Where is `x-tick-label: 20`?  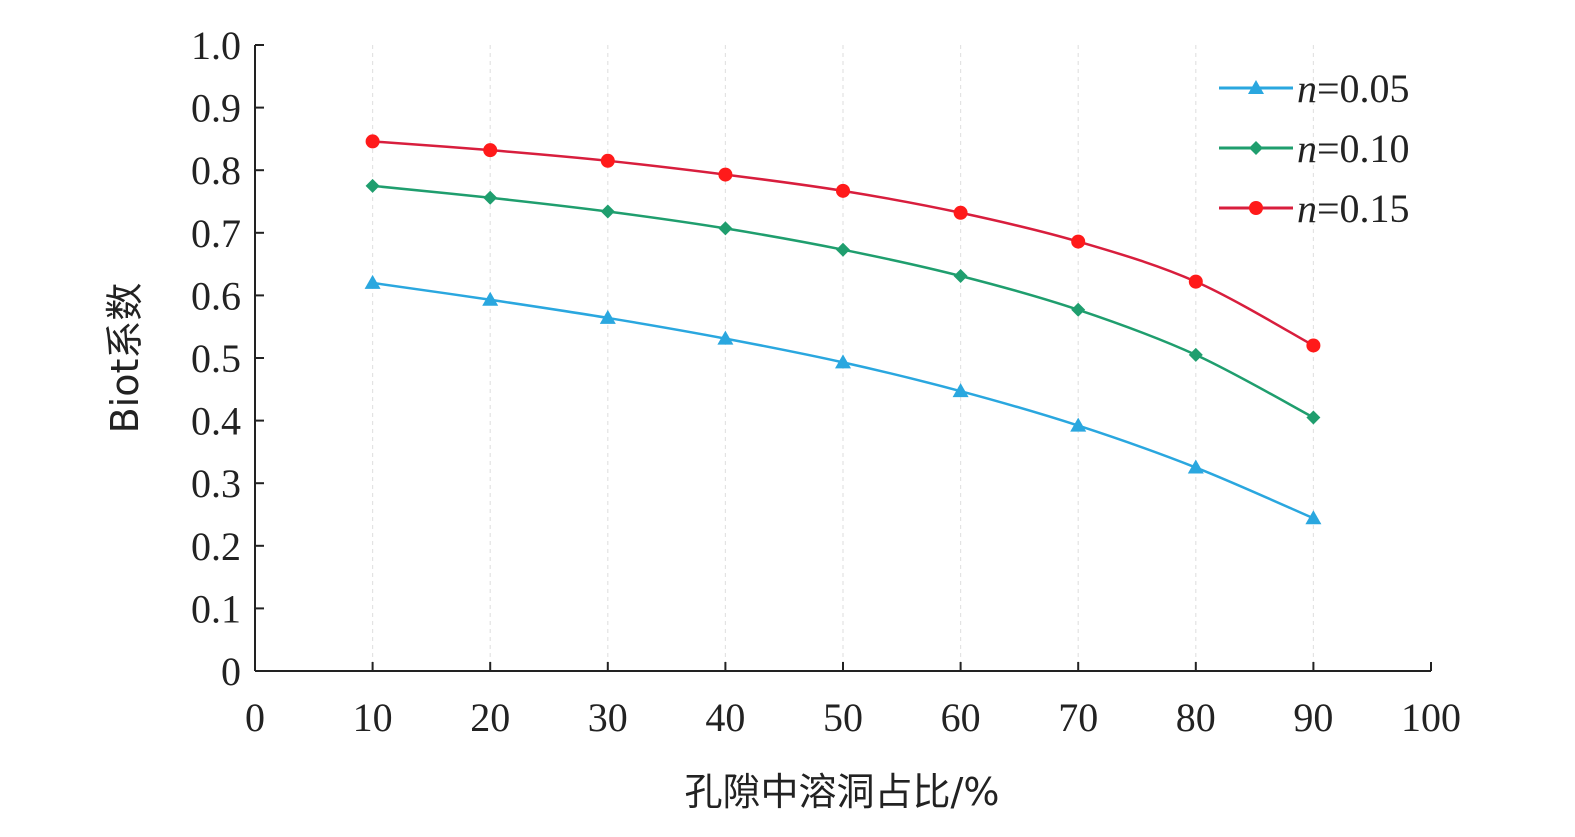 x-tick-label: 20 is located at coordinates (490, 717).